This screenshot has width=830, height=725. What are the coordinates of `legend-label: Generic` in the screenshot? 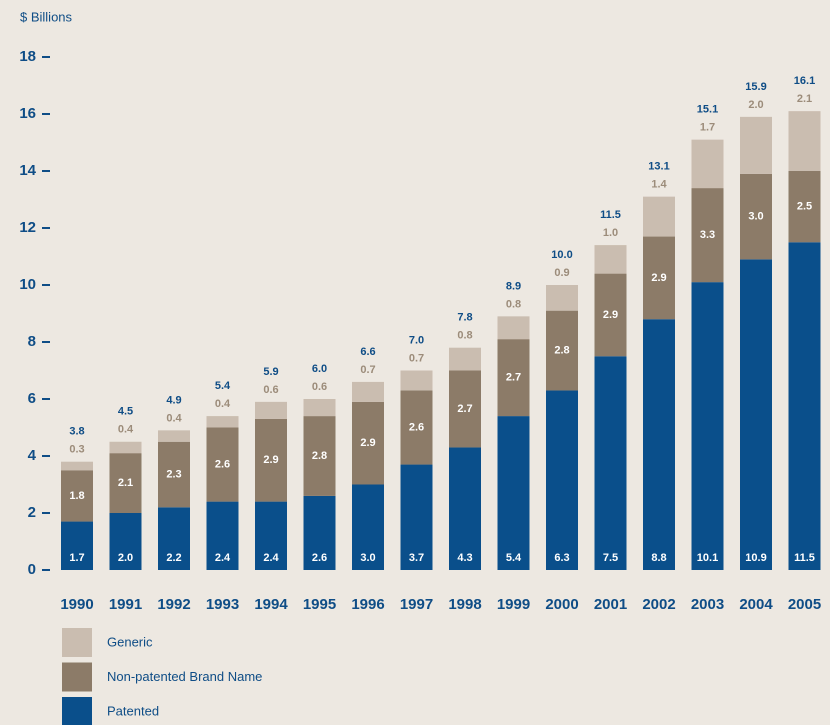 It's located at (130, 641).